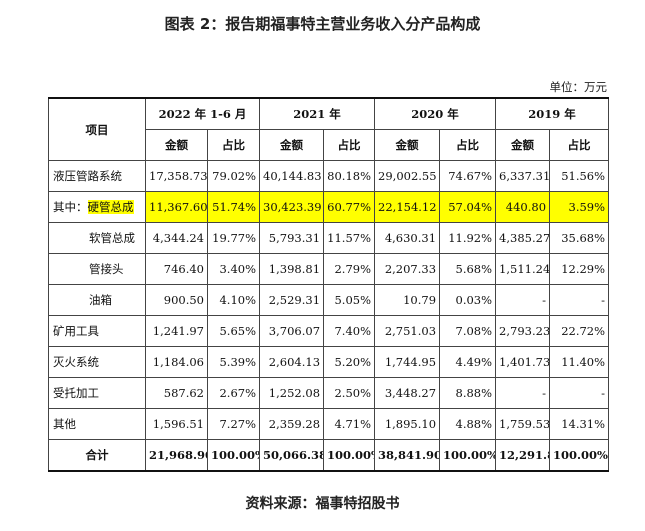  I want to click on table-cell: 6,337.31, so click(523, 176).